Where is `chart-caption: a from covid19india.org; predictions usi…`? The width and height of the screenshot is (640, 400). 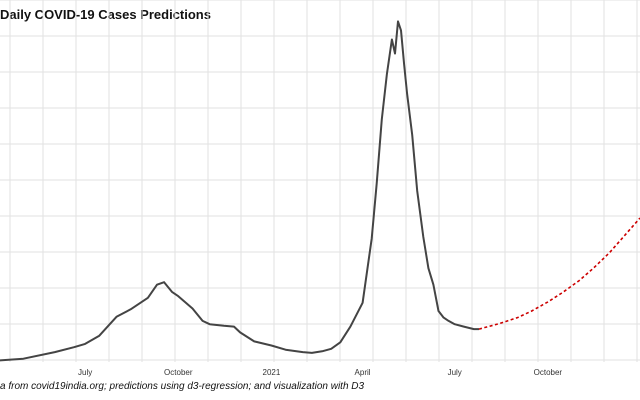
chart-caption: a from covid19india.org; predictions usi… is located at coordinates (182, 386).